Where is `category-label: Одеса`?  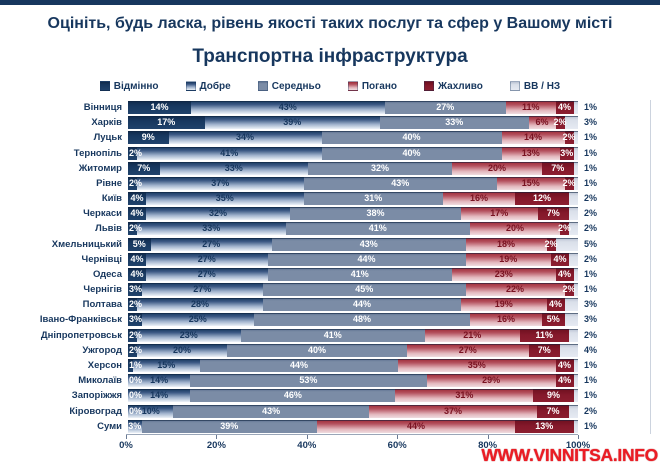
category-label: Одеса is located at coordinates (107, 274).